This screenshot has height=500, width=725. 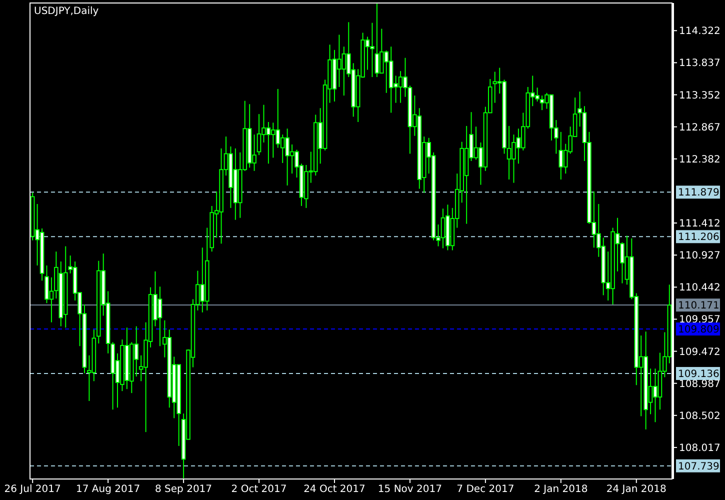 I want to click on y-tick-label: 113.837, so click(x=699, y=64).